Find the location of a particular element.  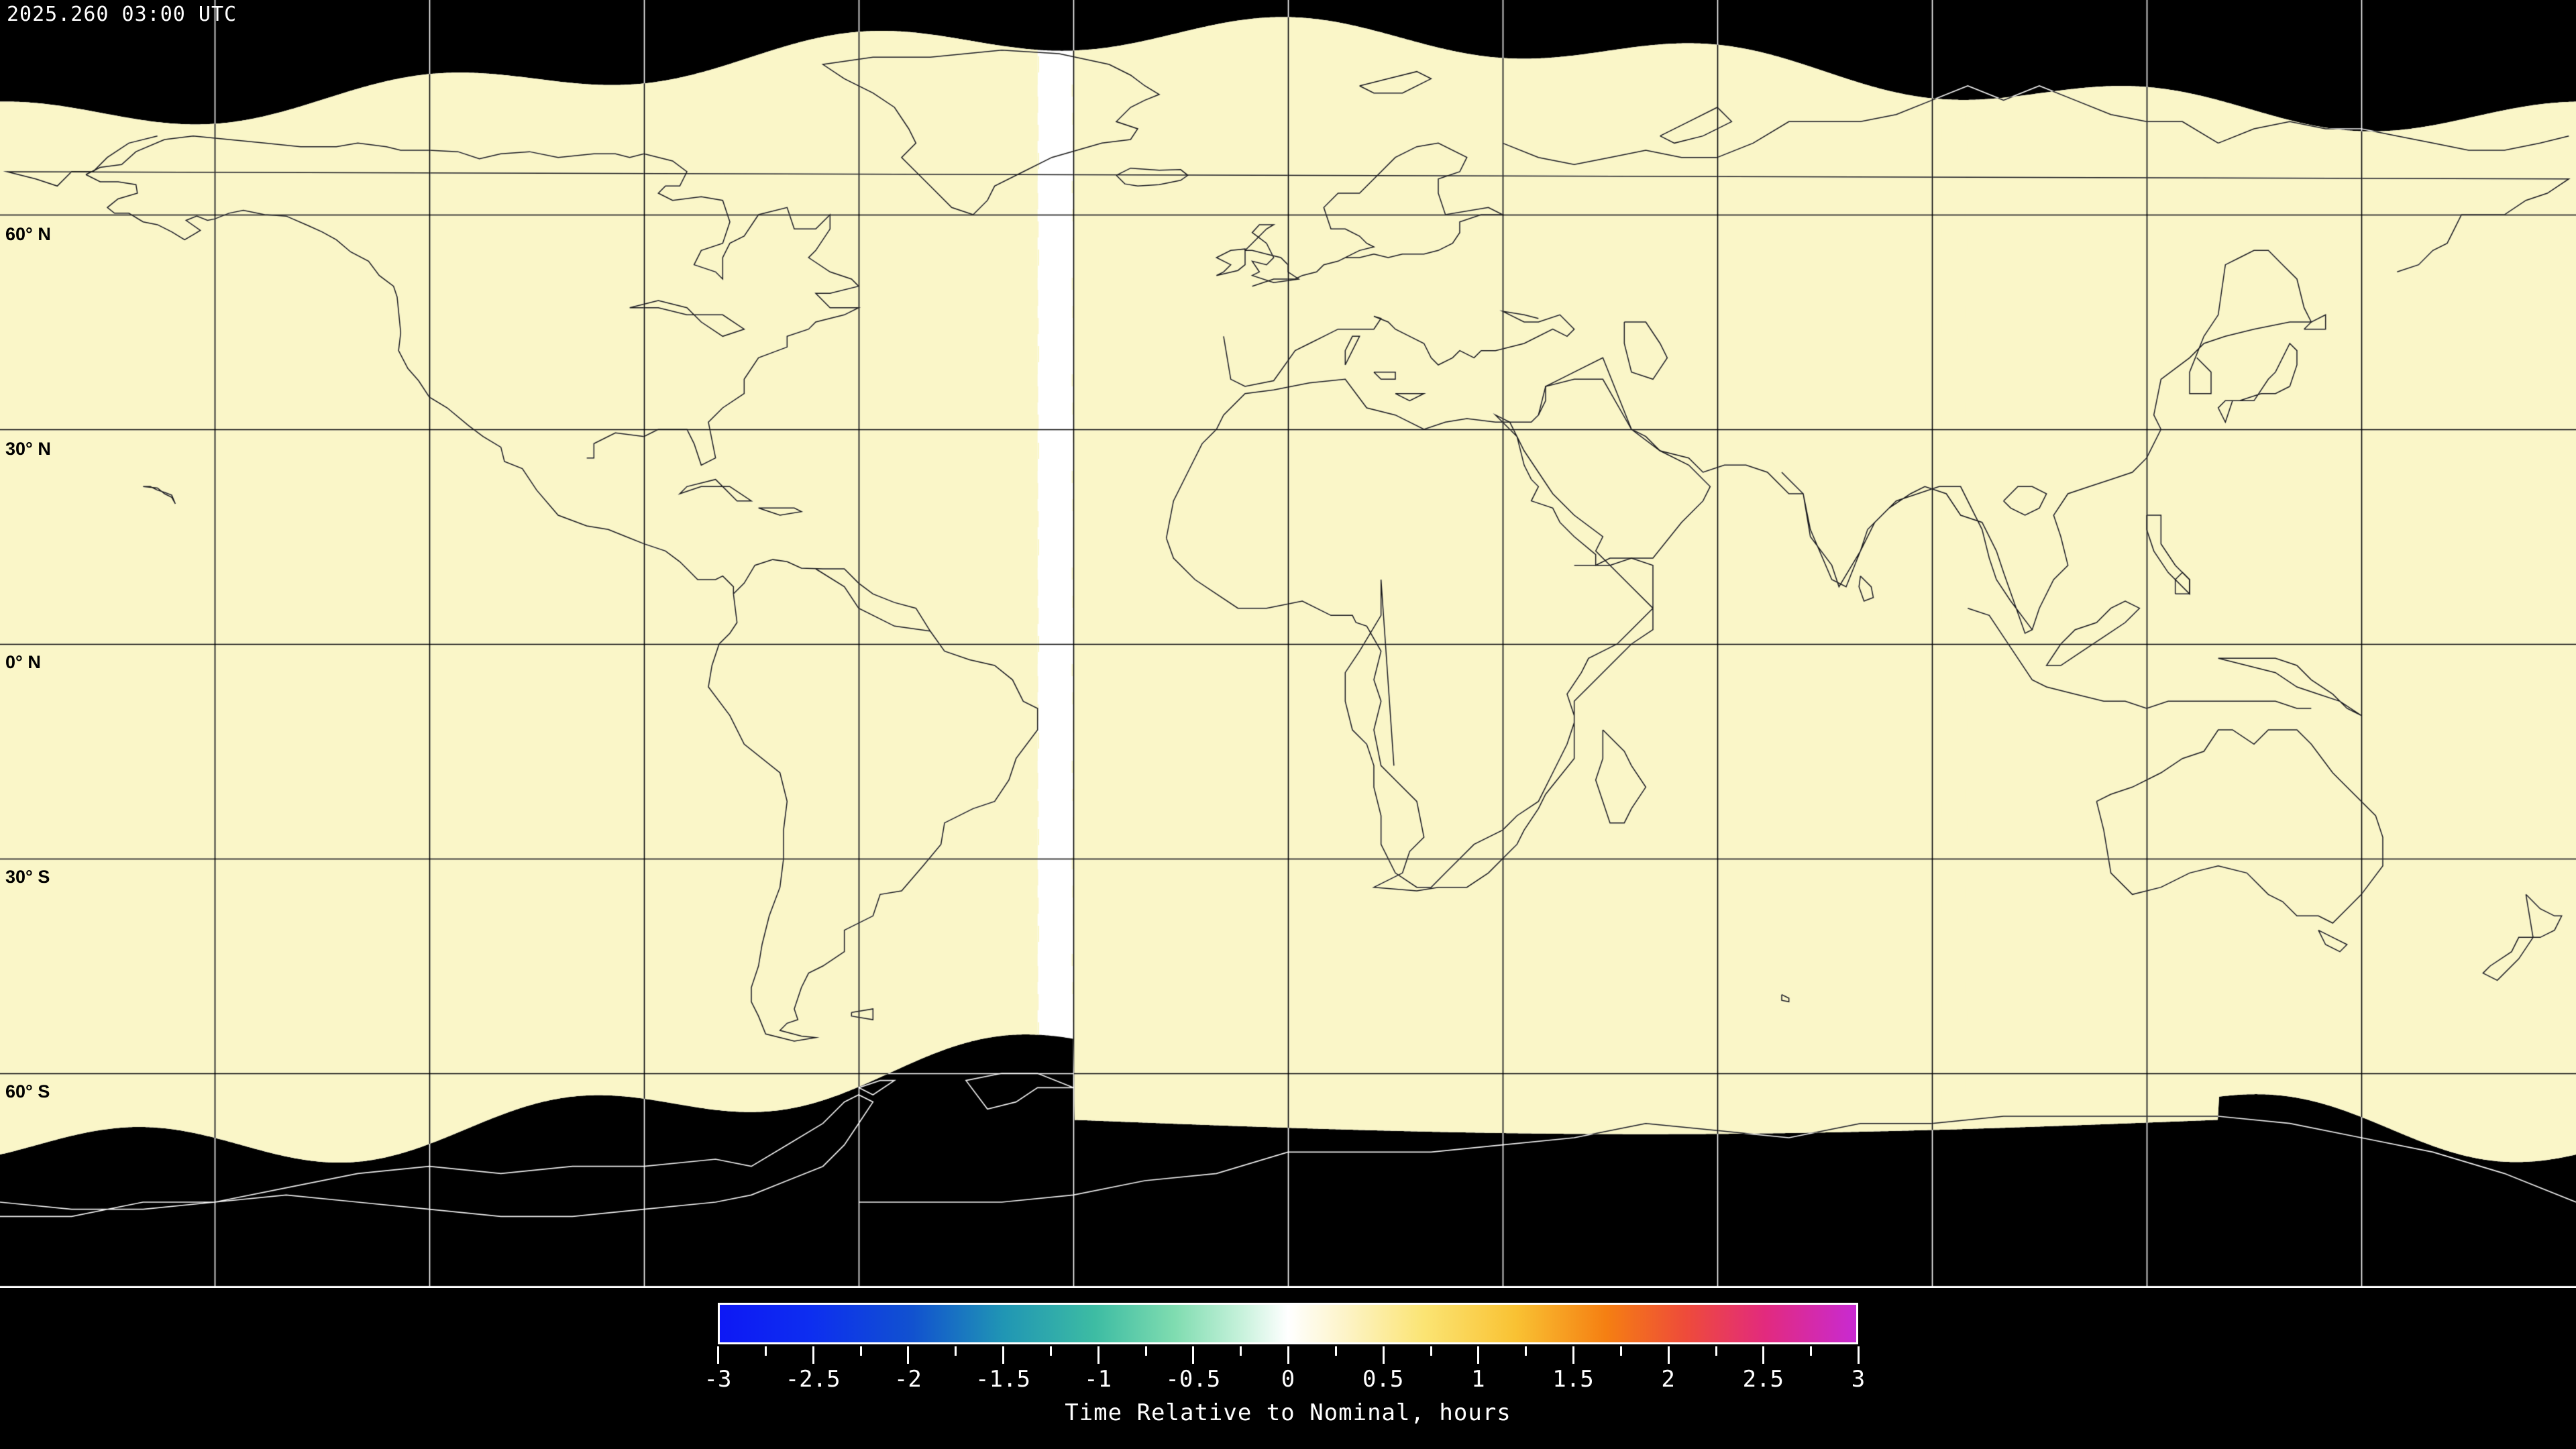

colorbar-tick-label: -1 is located at coordinates (1098, 1379).